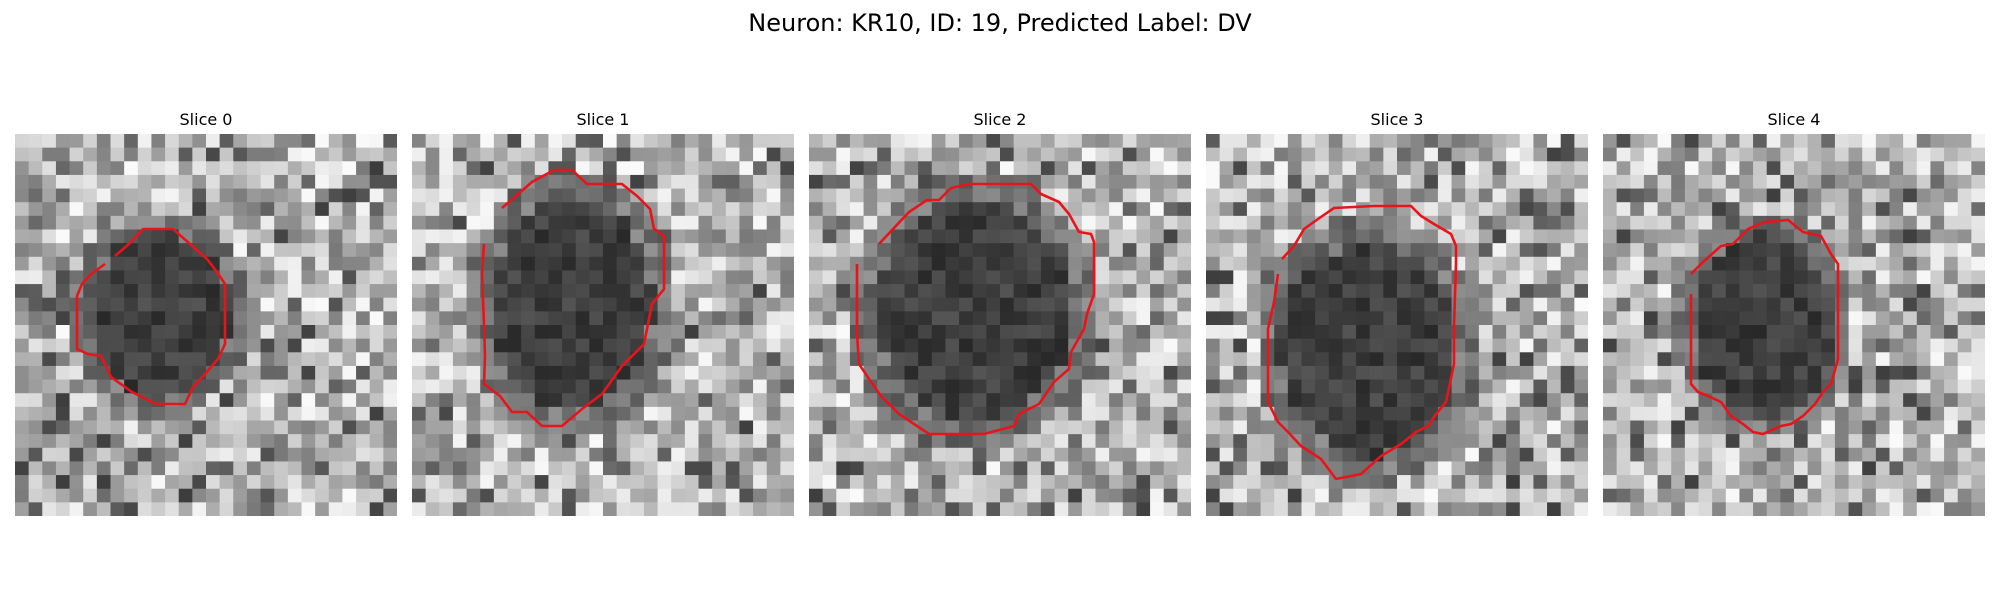 The height and width of the screenshot is (600, 2000). I want to click on slice-panel-2: Slice 2, so click(1000, 313).